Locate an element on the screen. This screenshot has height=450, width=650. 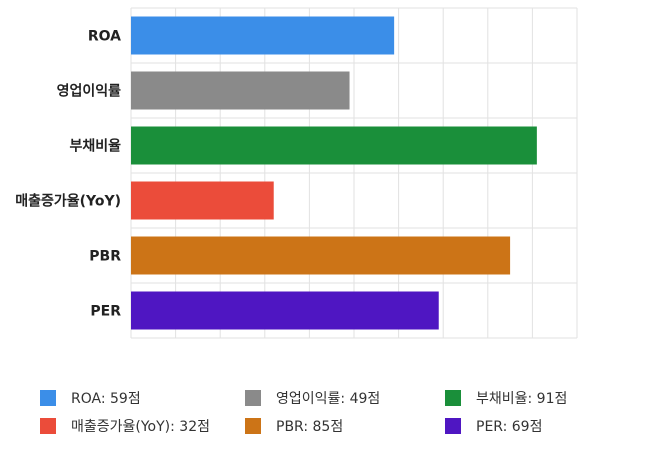
category-label: PER is located at coordinates (105, 312).